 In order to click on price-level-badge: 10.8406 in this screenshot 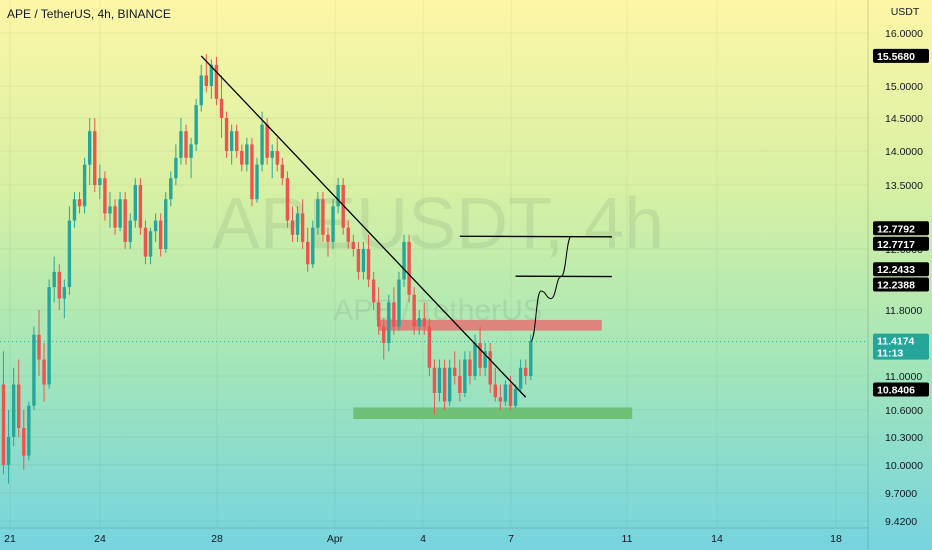, I will do `click(901, 389)`.